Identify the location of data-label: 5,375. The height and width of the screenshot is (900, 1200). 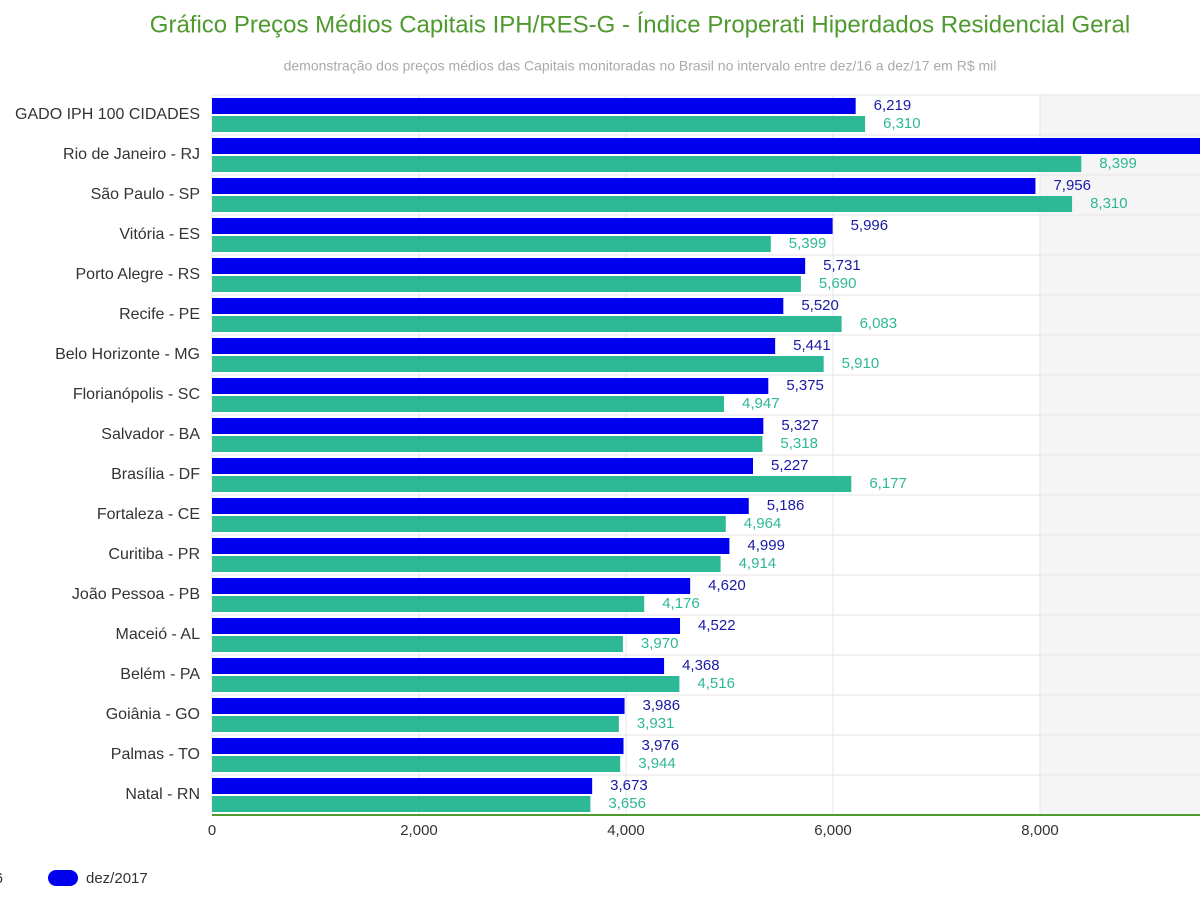
(805, 385).